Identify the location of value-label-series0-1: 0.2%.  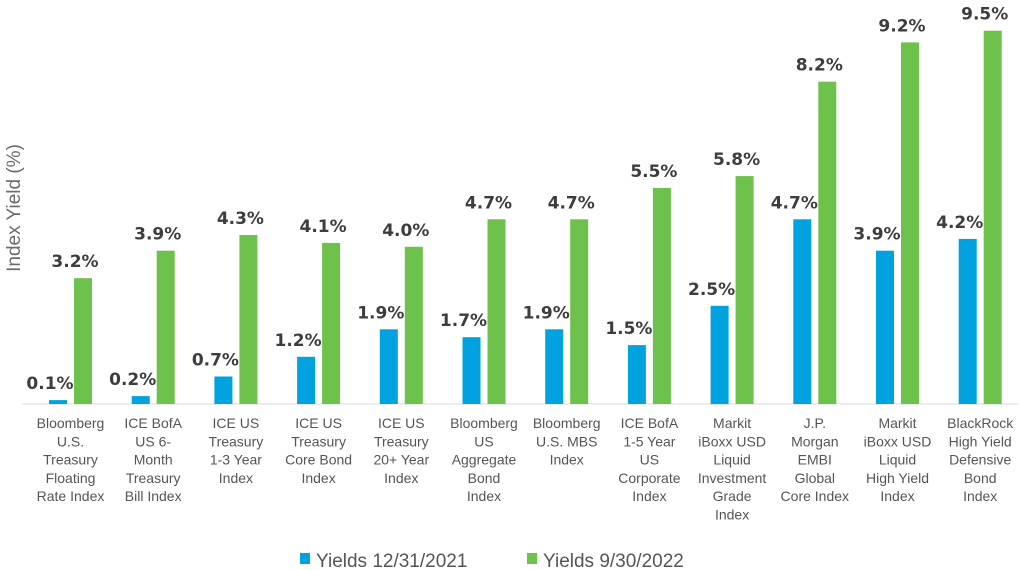
(132, 380).